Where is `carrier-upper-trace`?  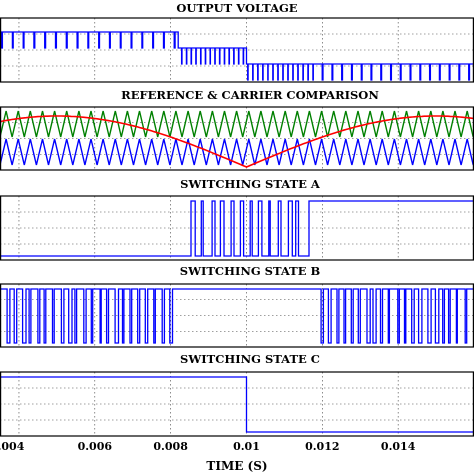
carrier-upper-trace is located at coordinates (237, 124).